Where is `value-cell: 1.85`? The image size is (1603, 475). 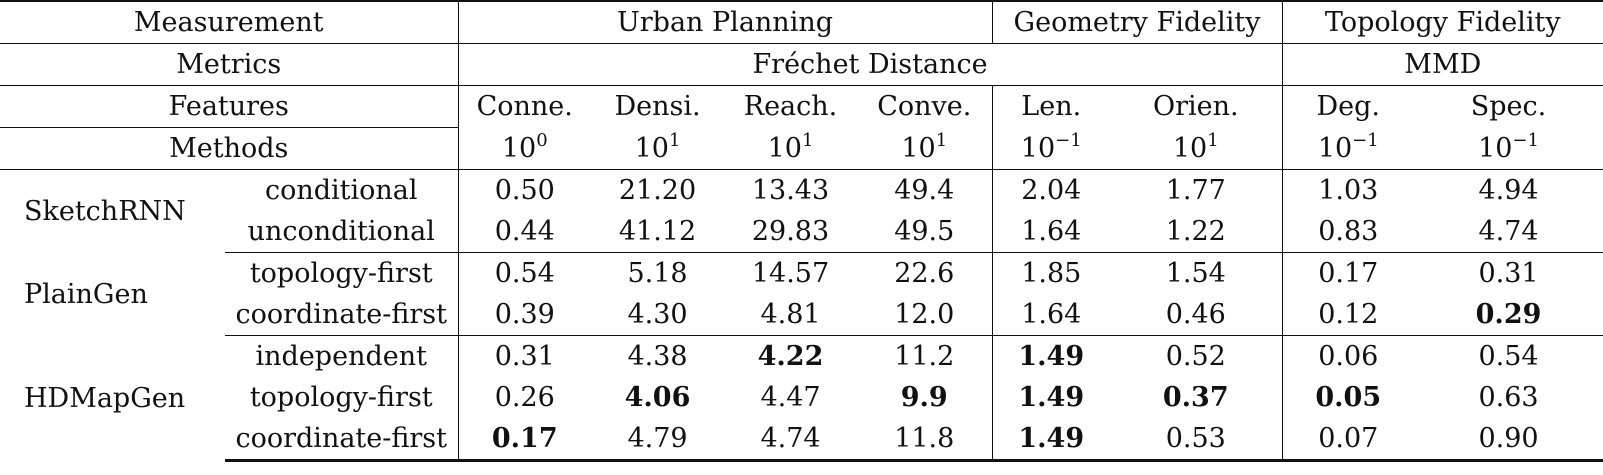 value-cell: 1.85 is located at coordinates (1051, 273).